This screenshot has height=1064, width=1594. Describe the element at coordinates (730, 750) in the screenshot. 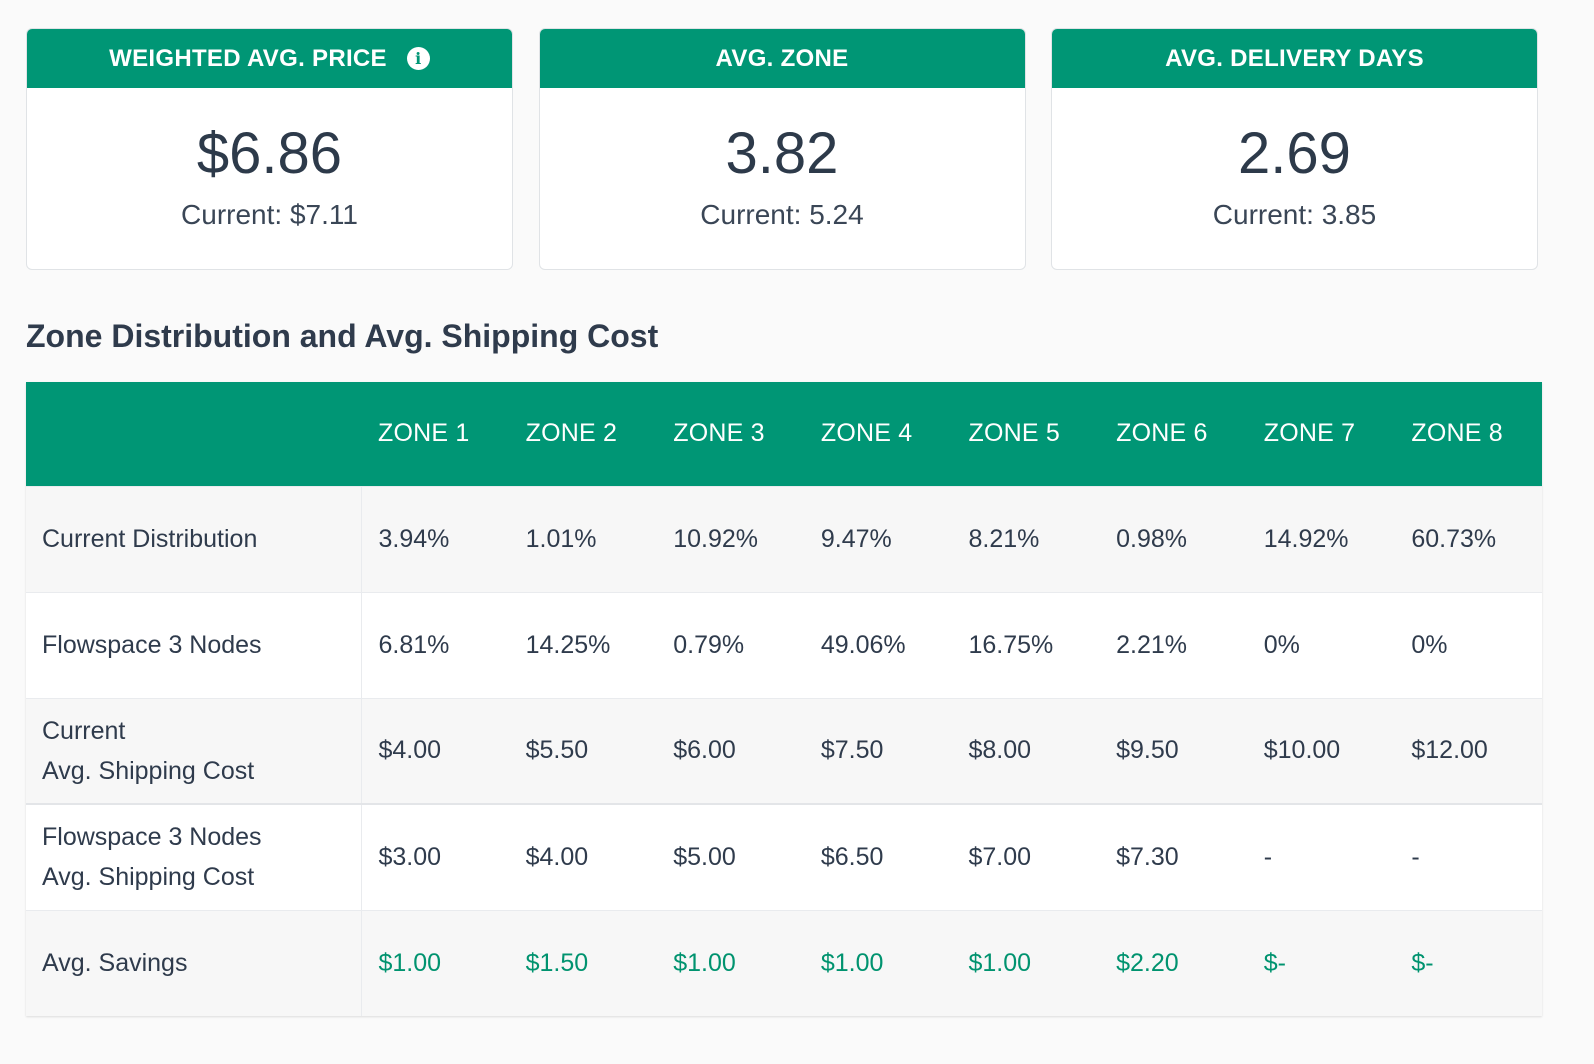

I see `table-cell: $6.00` at that location.